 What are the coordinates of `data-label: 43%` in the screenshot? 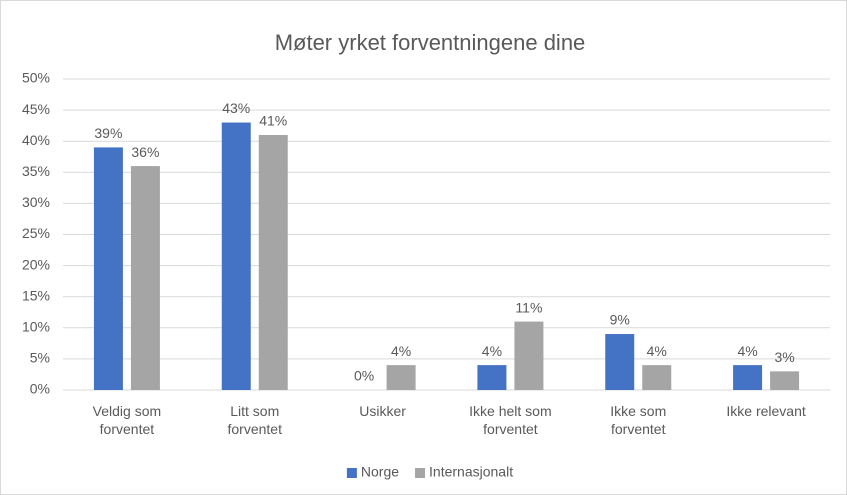 It's located at (236, 108).